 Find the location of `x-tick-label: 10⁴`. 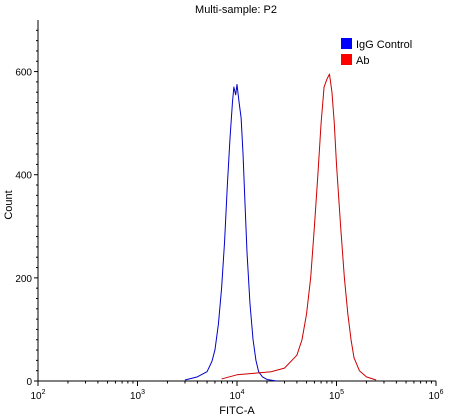

x-tick-label: 10⁴ is located at coordinates (236, 395).